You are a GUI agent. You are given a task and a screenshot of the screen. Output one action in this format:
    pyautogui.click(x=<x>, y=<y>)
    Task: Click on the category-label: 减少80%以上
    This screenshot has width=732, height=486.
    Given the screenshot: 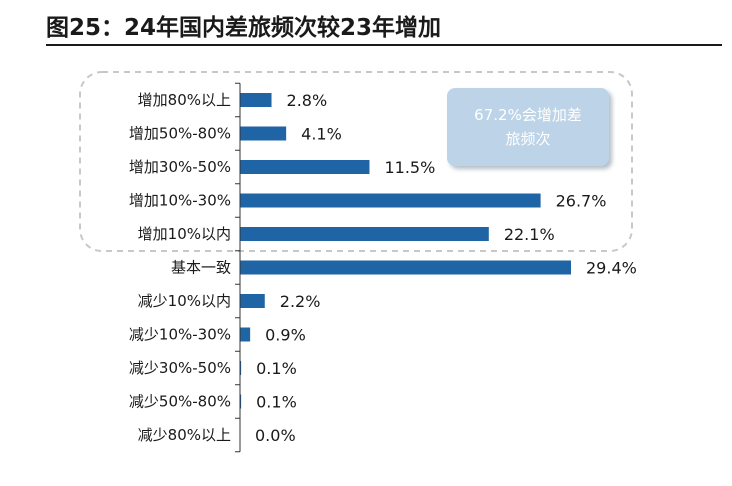 What is the action you would take?
    pyautogui.click(x=184, y=435)
    